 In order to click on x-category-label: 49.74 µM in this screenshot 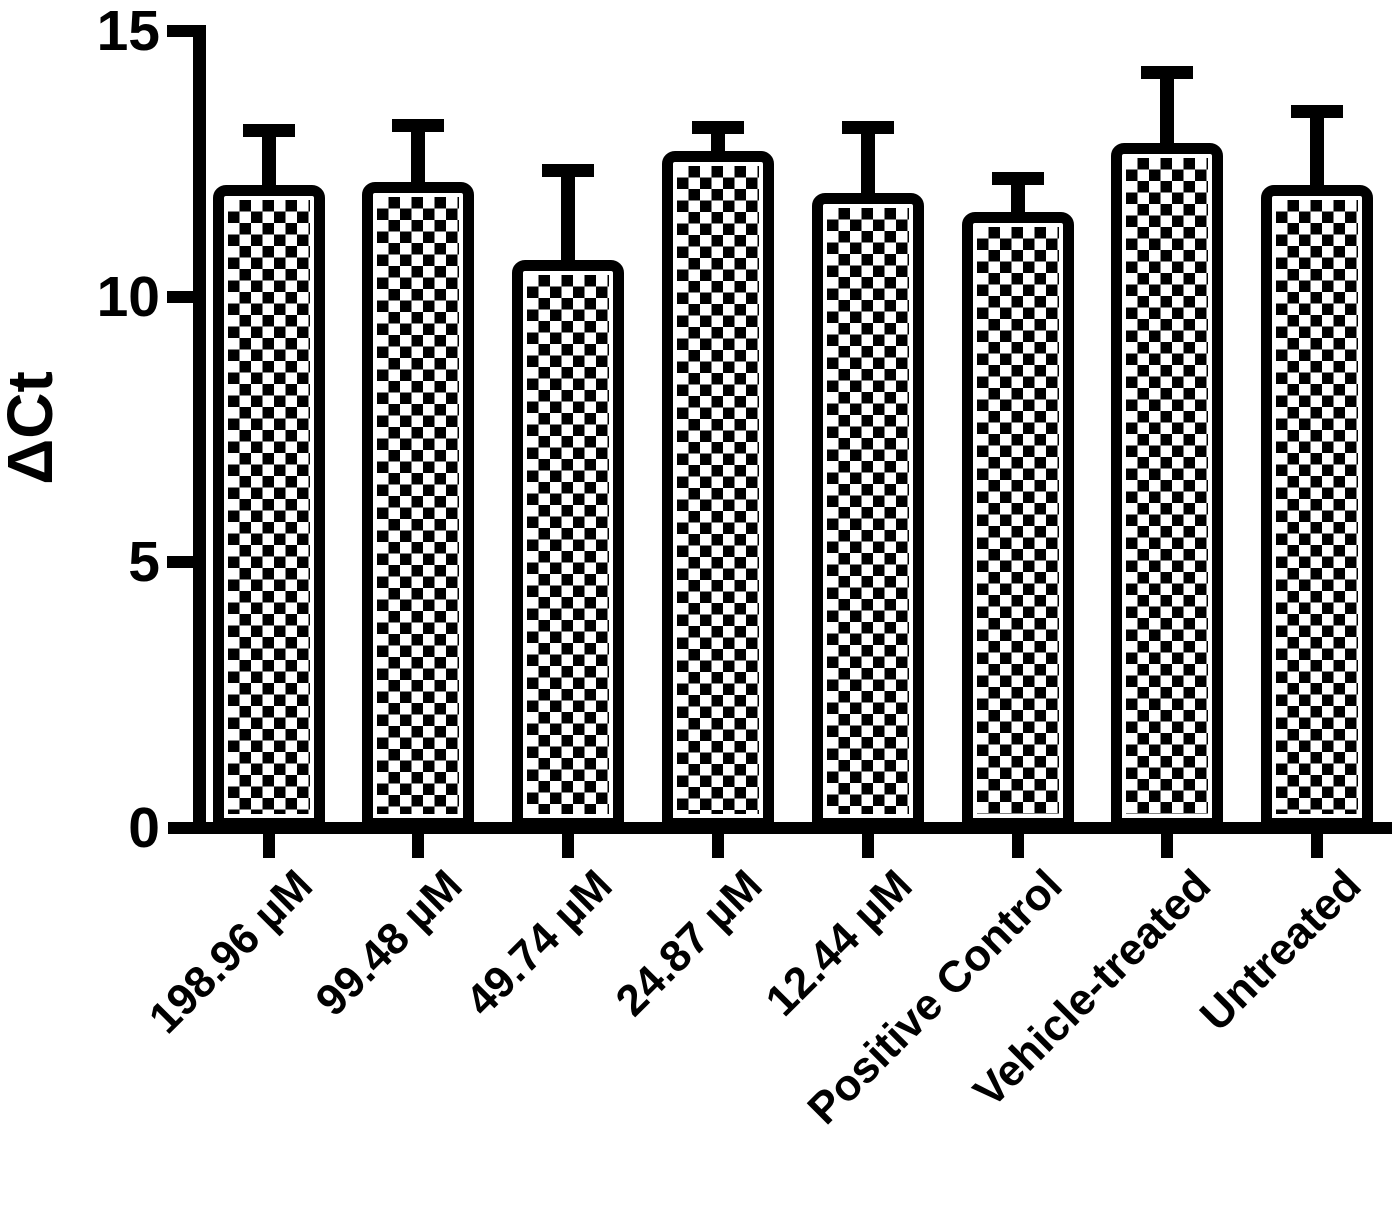, I will do `click(539, 943)`.